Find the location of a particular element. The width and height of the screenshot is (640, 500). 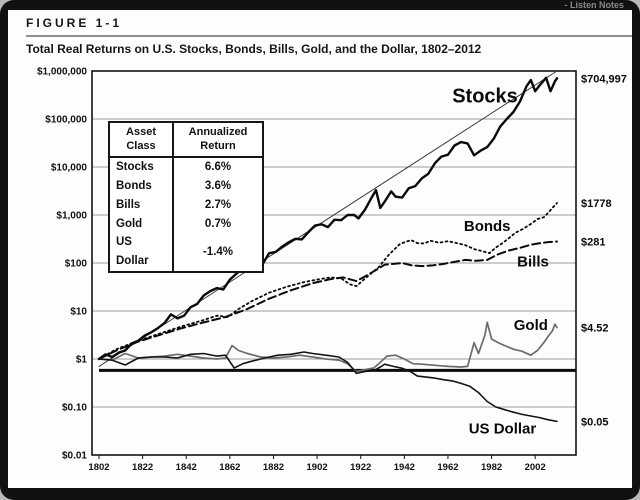

table-row: Bills 2.7% is located at coordinates (186, 205).